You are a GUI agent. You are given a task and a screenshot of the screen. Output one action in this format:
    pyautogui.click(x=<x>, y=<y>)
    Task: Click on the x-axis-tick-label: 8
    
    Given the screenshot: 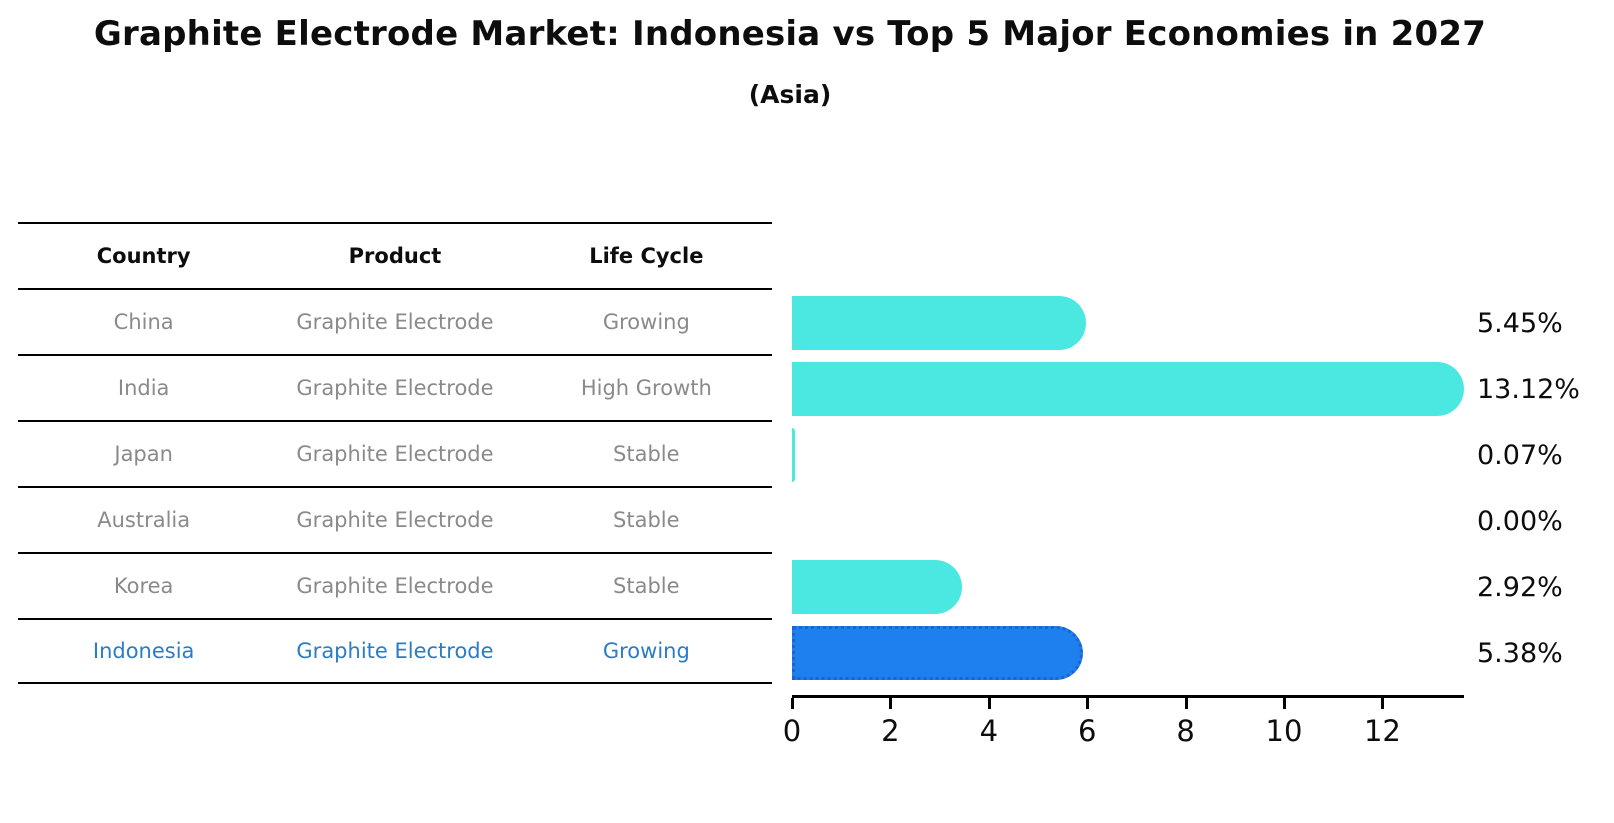 What is the action you would take?
    pyautogui.click(x=1185, y=731)
    